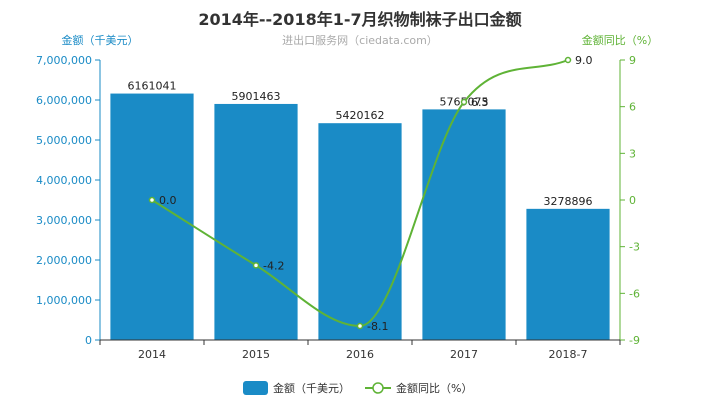 The image size is (720, 400). What do you see at coordinates (64, 180) in the screenshot?
I see `left-tick-label: 4,000,000` at bounding box center [64, 180].